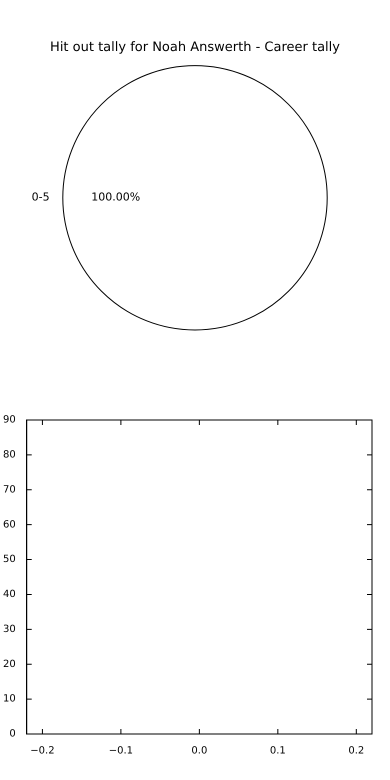 The image size is (390, 780). What do you see at coordinates (115, 197) in the screenshot?
I see `data-label: 100.00%` at bounding box center [115, 197].